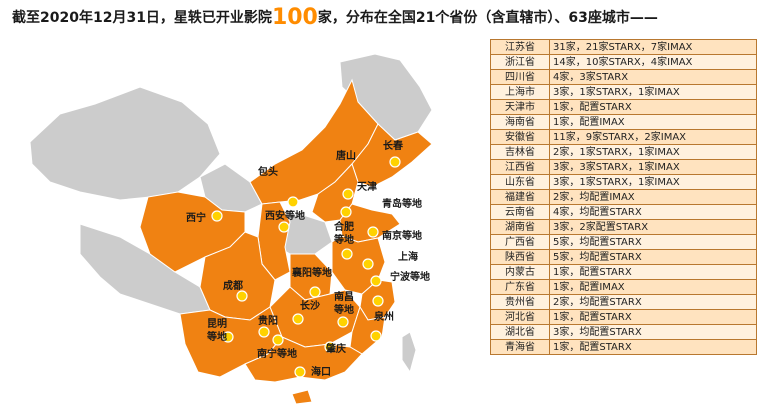 The height and width of the screenshot is (404, 759). I want to click on jilin-liaoning-region, so click(392, 155).